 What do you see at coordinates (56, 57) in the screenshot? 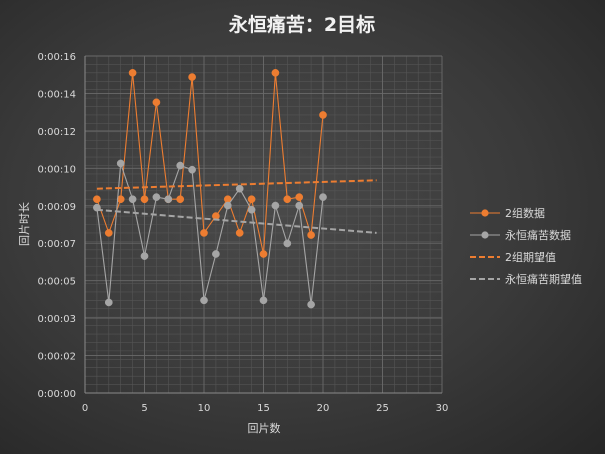
I see `y-tick-label: 0:00:16` at bounding box center [56, 57].